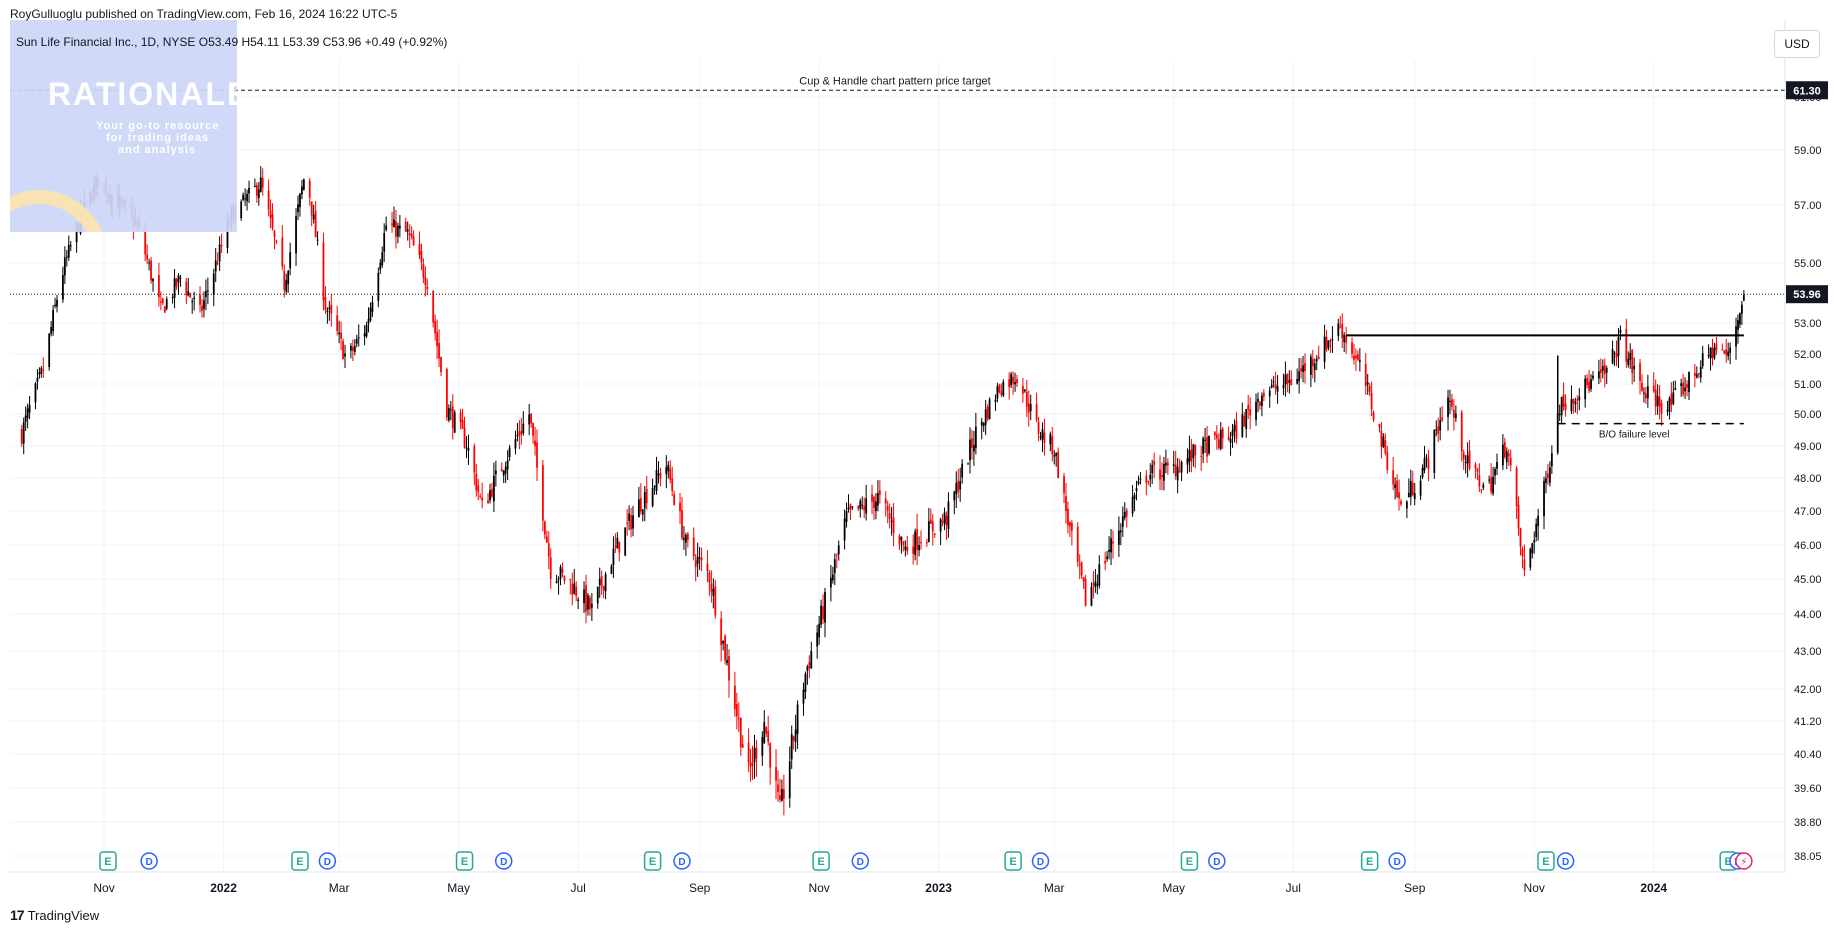 The image size is (1835, 931). I want to click on lightning-icon, so click(1744, 861).